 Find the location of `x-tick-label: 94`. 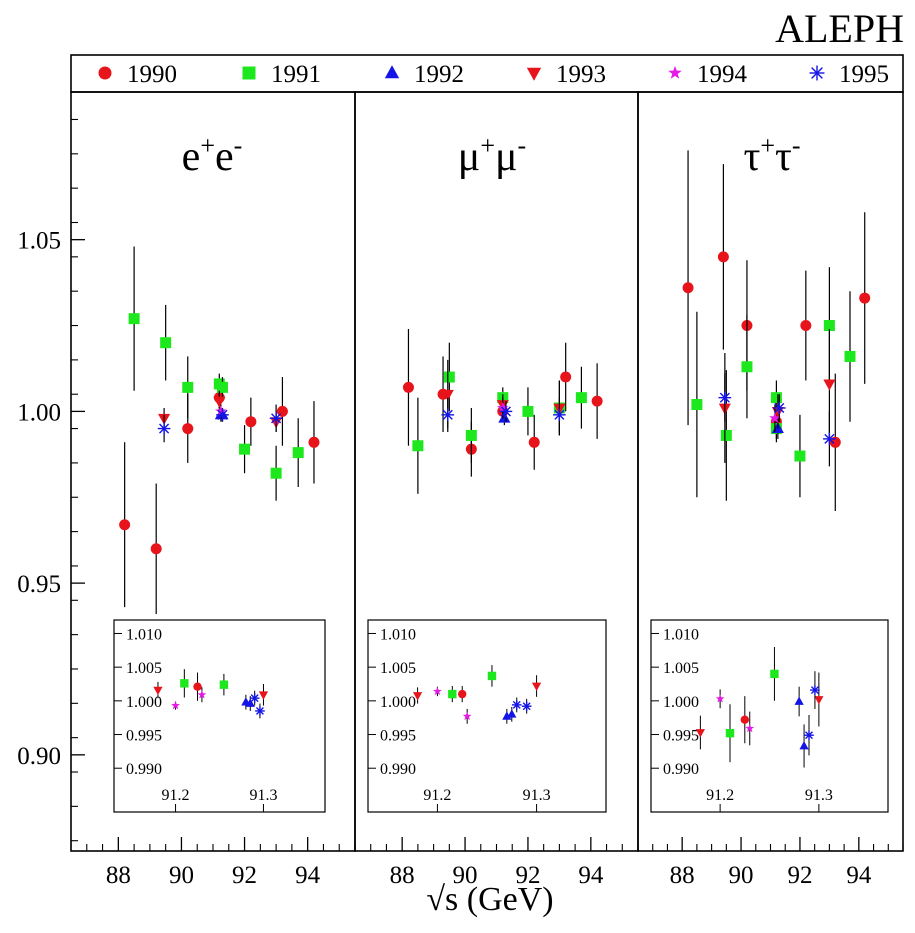

x-tick-label: 94 is located at coordinates (308, 875).